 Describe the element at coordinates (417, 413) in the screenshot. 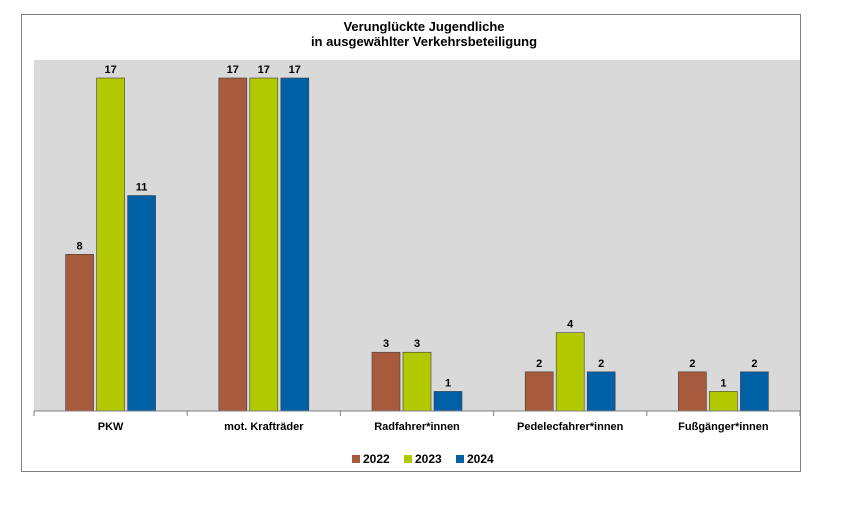

I see `x-axis-ticks` at that location.